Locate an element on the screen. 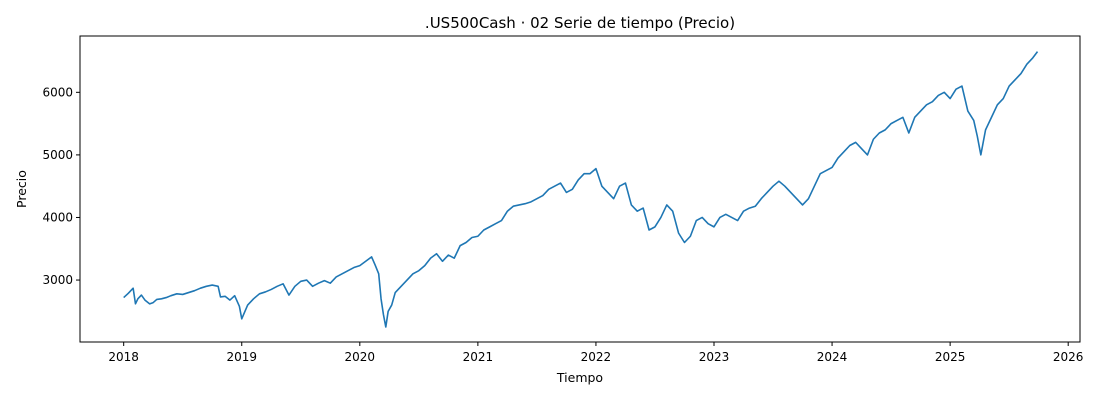 Image resolution: width=1100 pixels, height=400 pixels. x-tick-label: 2025 is located at coordinates (950, 357).